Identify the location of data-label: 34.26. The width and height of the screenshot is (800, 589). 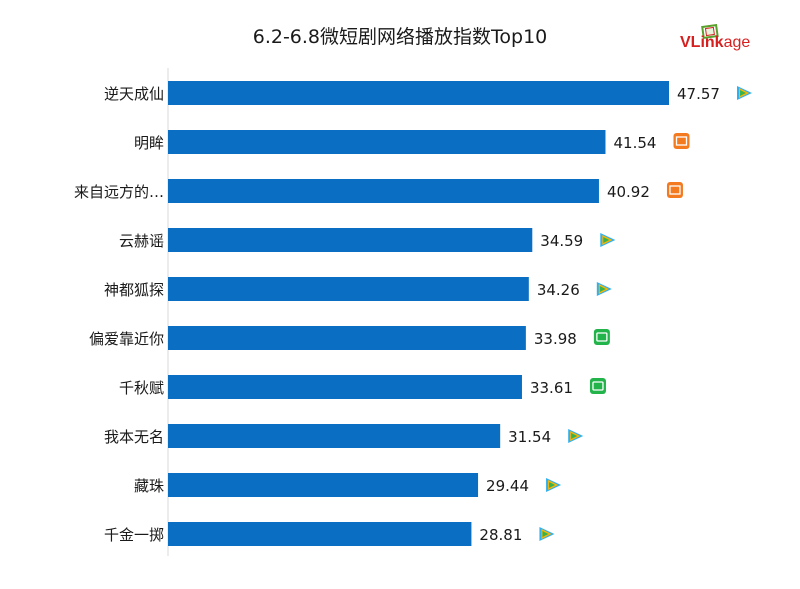
(558, 290).